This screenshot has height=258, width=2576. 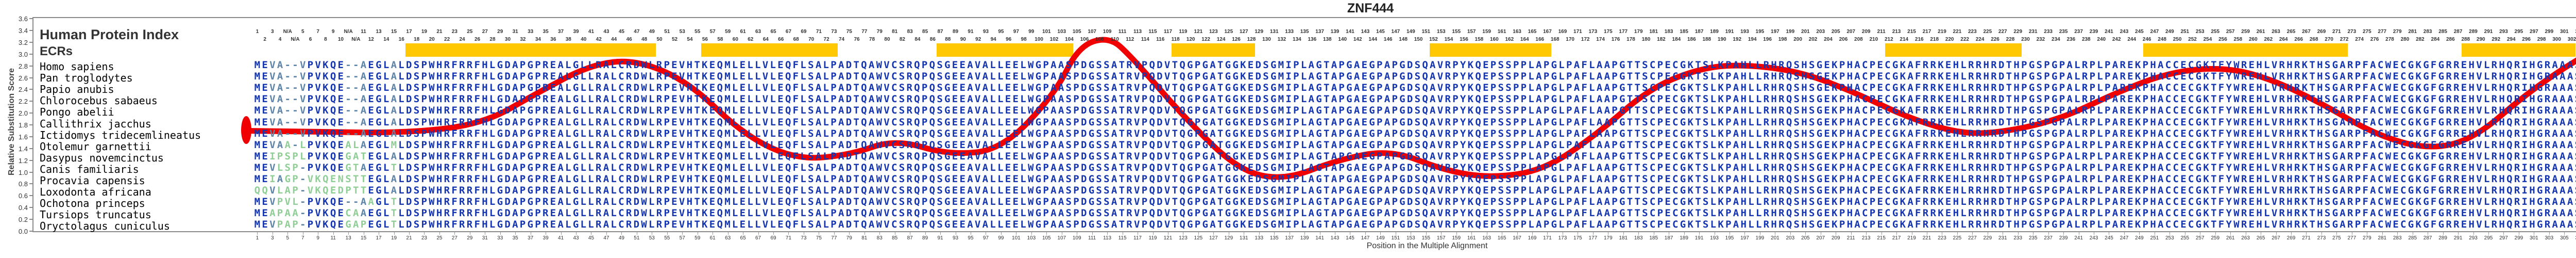 I want to click on human-position-label: 191, so click(x=1729, y=32).